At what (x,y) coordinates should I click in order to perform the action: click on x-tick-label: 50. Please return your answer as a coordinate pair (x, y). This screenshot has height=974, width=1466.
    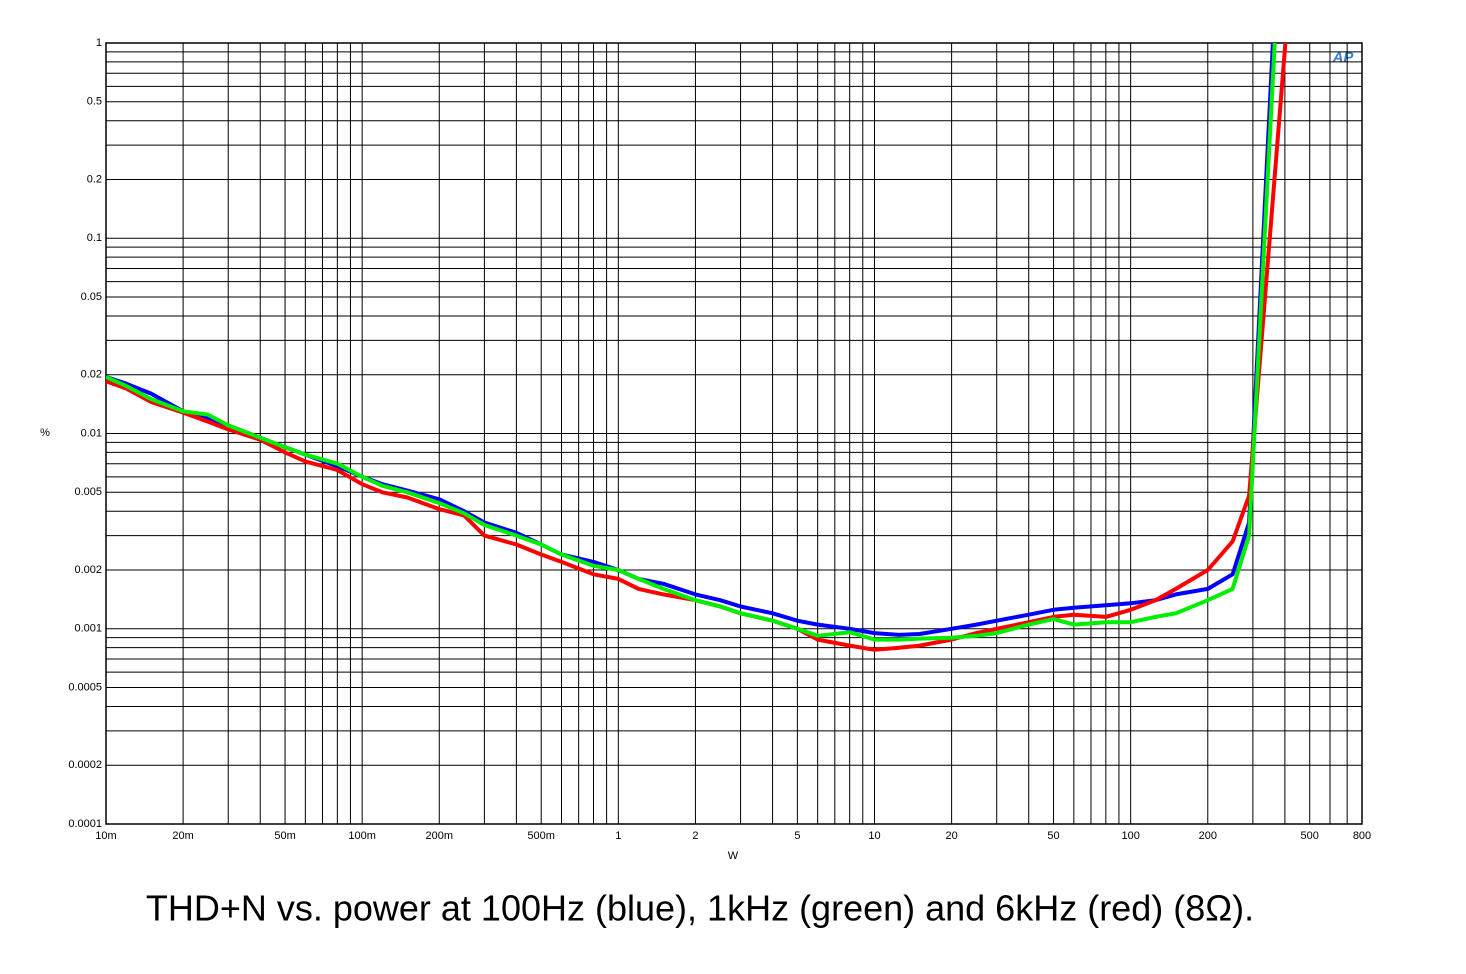
    Looking at the image, I should click on (1053, 836).